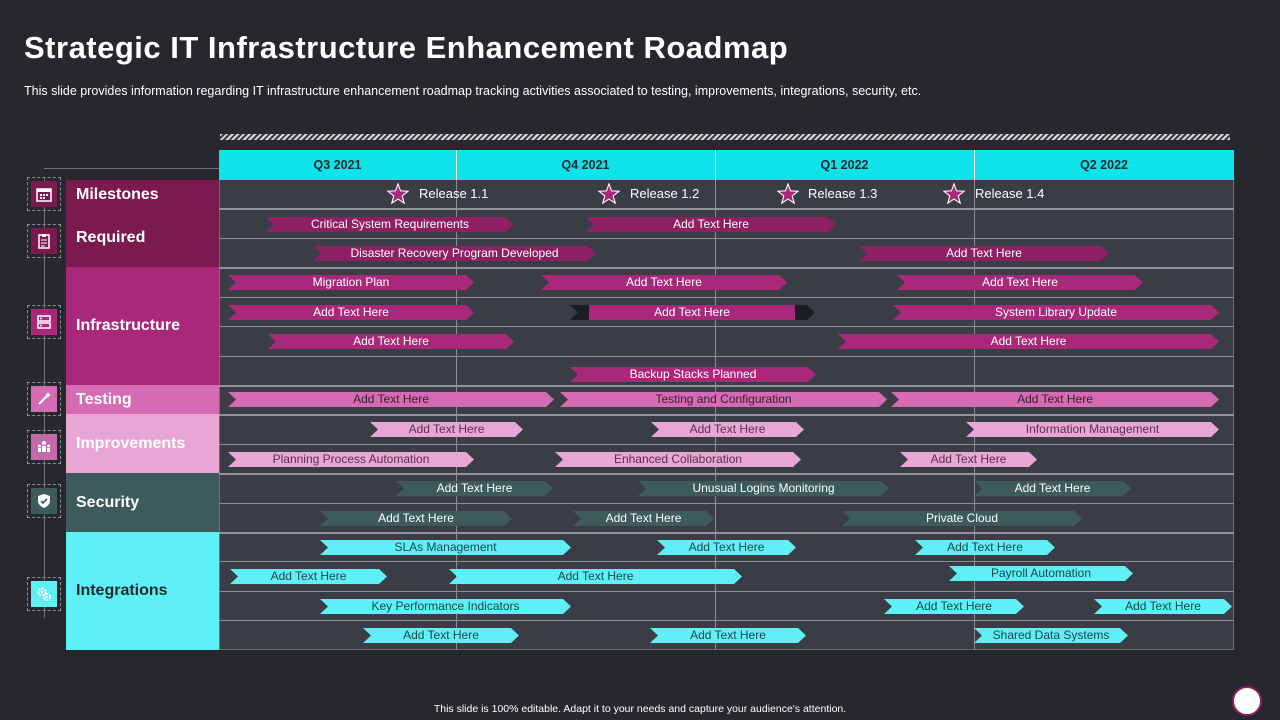 This screenshot has height=720, width=1280. What do you see at coordinates (445, 606) in the screenshot?
I see `roadmap-bar: Key Performance Indicators` at bounding box center [445, 606].